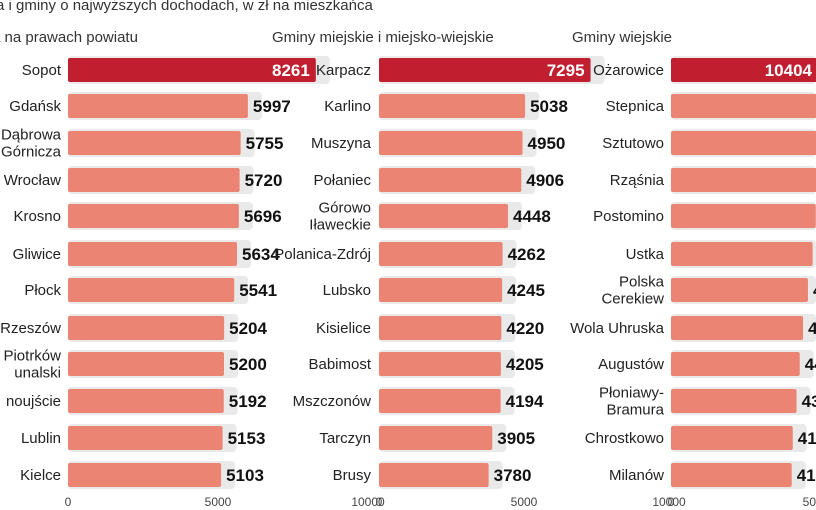 The height and width of the screenshot is (510, 816). Describe the element at coordinates (33, 401) in the screenshot. I see `category-label: noujście` at that location.